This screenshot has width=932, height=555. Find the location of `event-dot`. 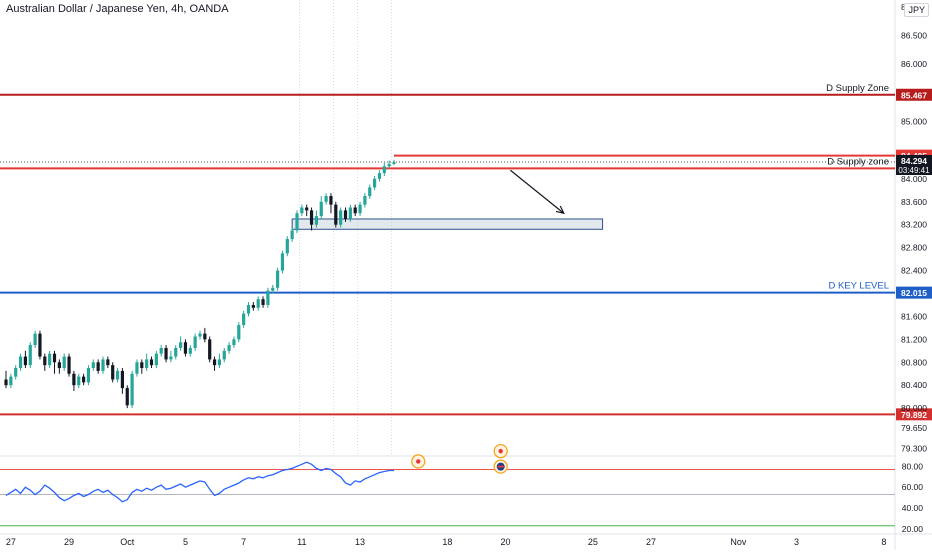

event-dot is located at coordinates (500, 451).